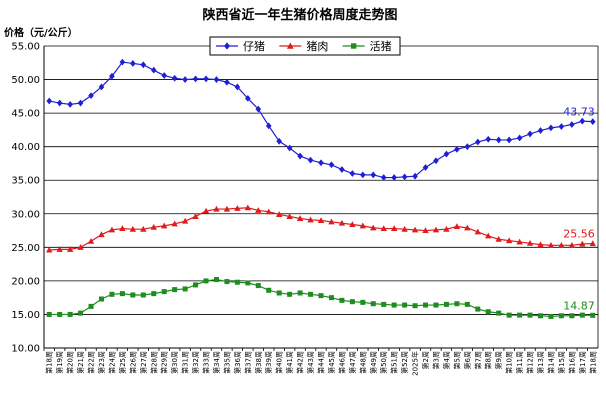 This screenshot has width=606, height=400. Describe the element at coordinates (561, 362) in the screenshot. I see `x-tick-label: 第15周` at that location.